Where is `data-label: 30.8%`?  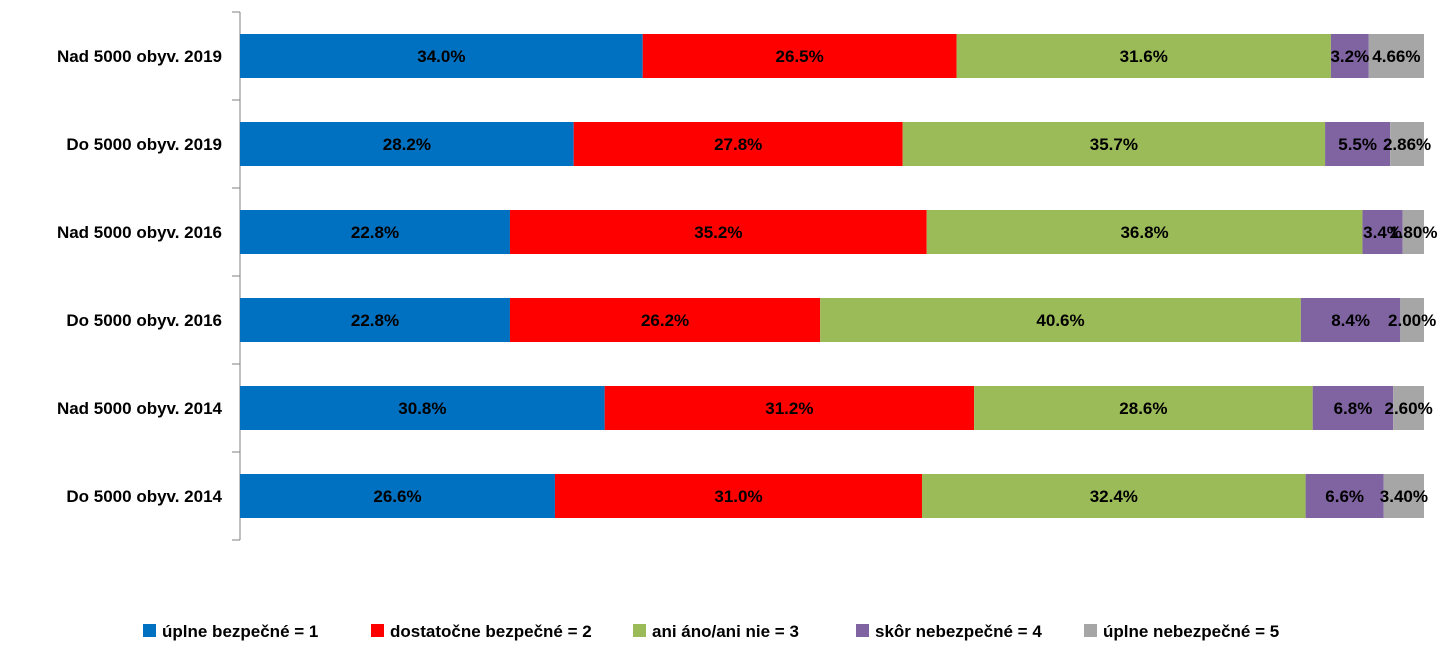 data-label: 30.8% is located at coordinates (422, 408).